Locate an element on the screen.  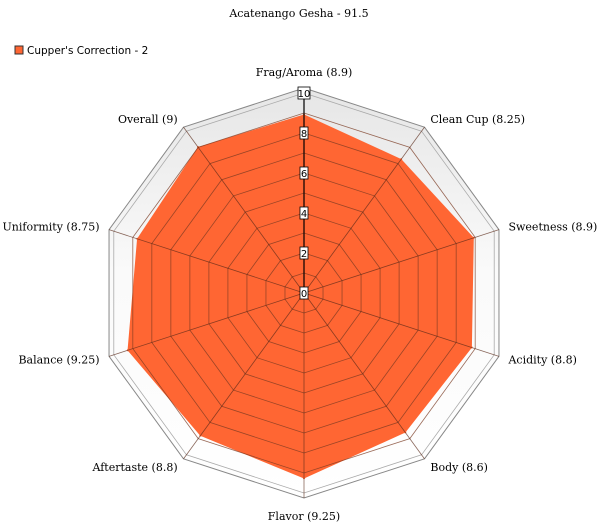
axis-label: Uniformity (8.75) is located at coordinates (51, 227).